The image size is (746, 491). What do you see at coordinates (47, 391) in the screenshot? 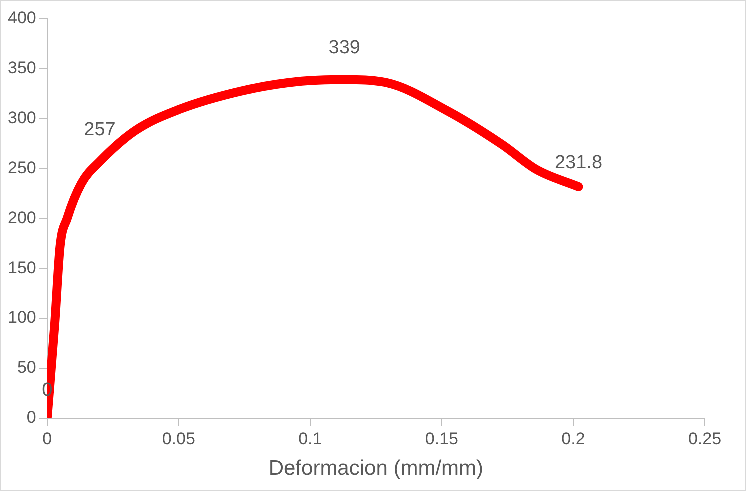
I see `data-label: 0` at bounding box center [47, 391].